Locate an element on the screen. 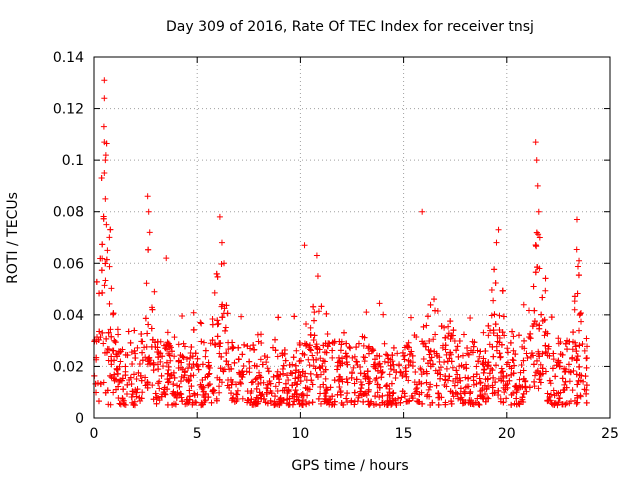 The image size is (640, 480). y-tick-label: 0.04 is located at coordinates (68, 316).